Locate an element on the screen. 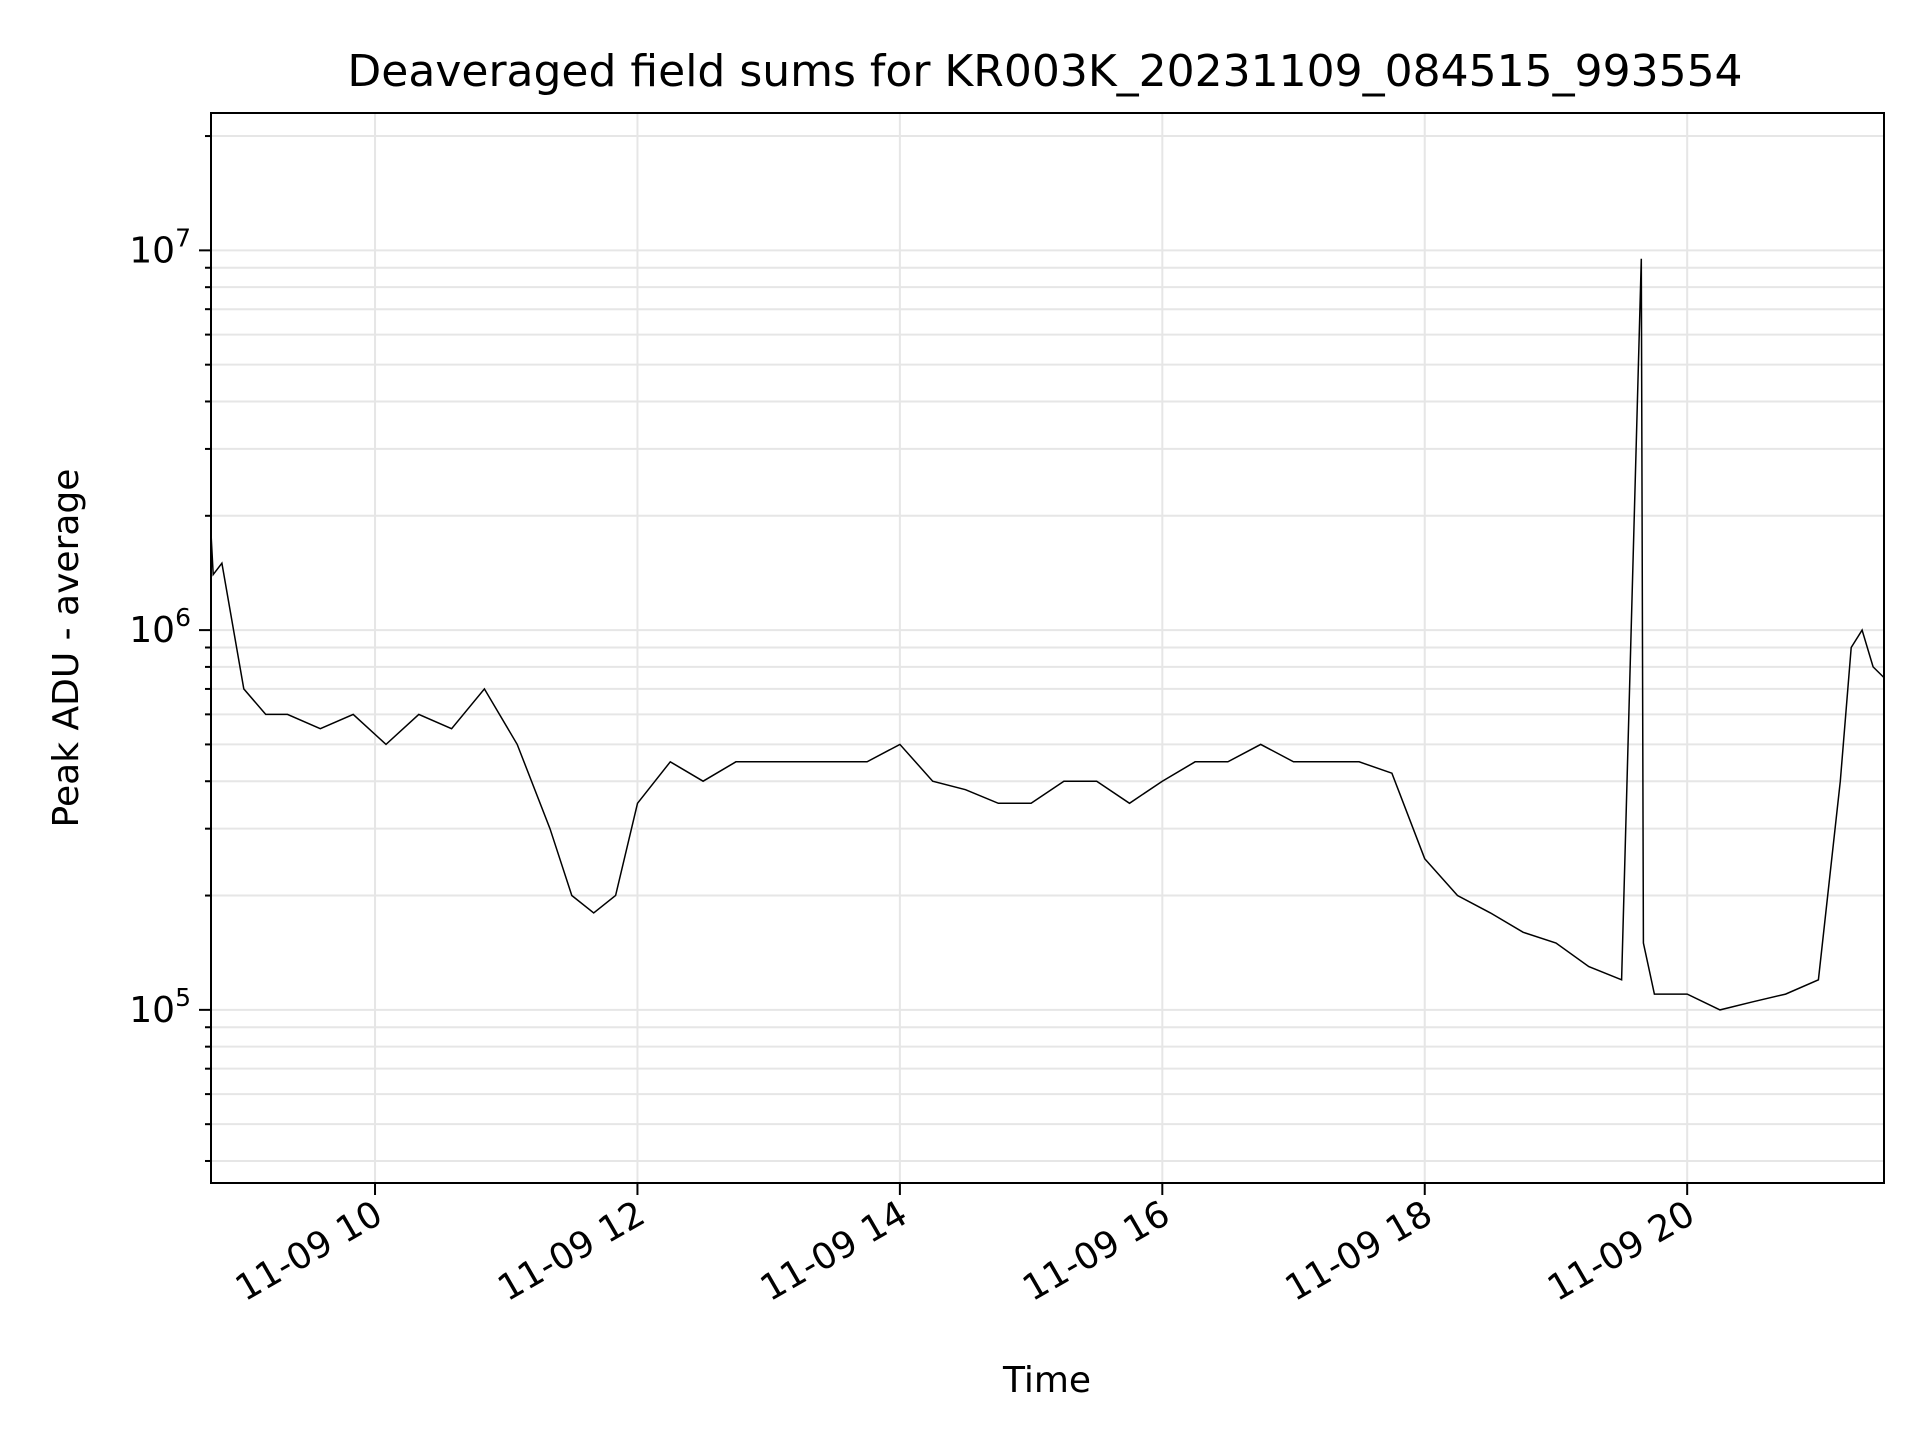  y-tick-label: 10⁵ is located at coordinates (160, 1007).